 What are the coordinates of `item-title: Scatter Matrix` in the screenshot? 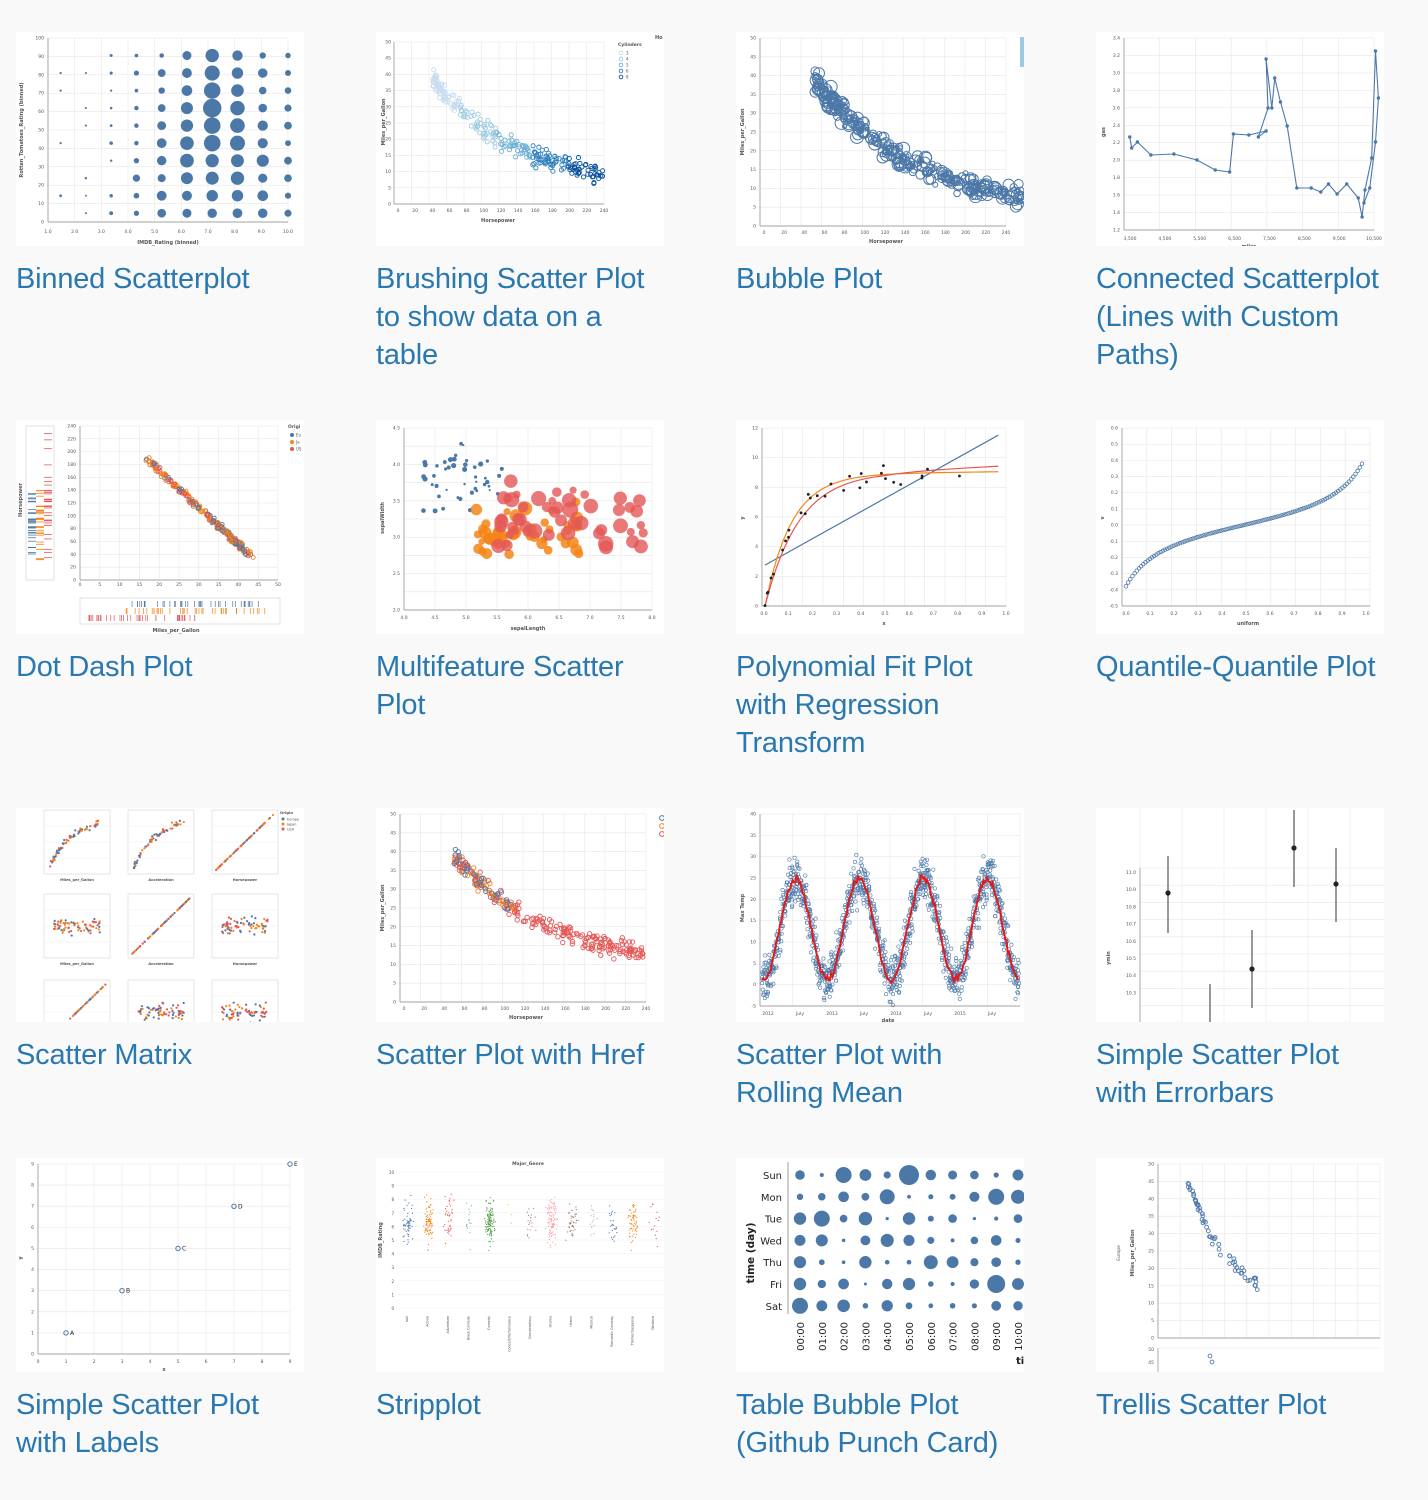 It's located at (104, 1055).